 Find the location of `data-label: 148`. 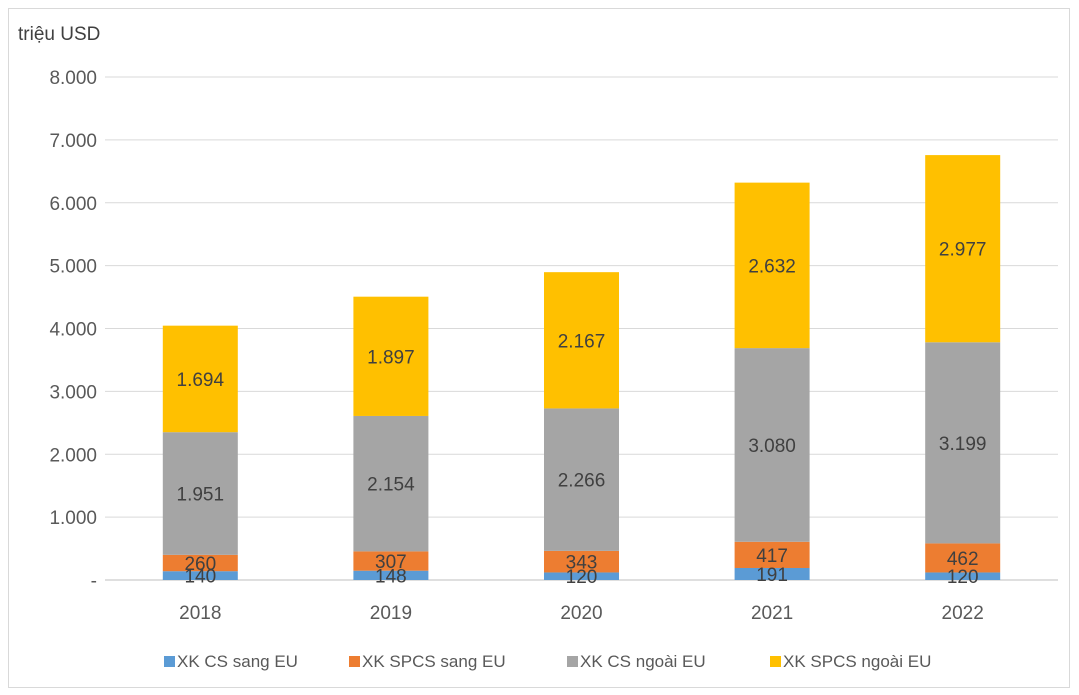

data-label: 148 is located at coordinates (391, 576).